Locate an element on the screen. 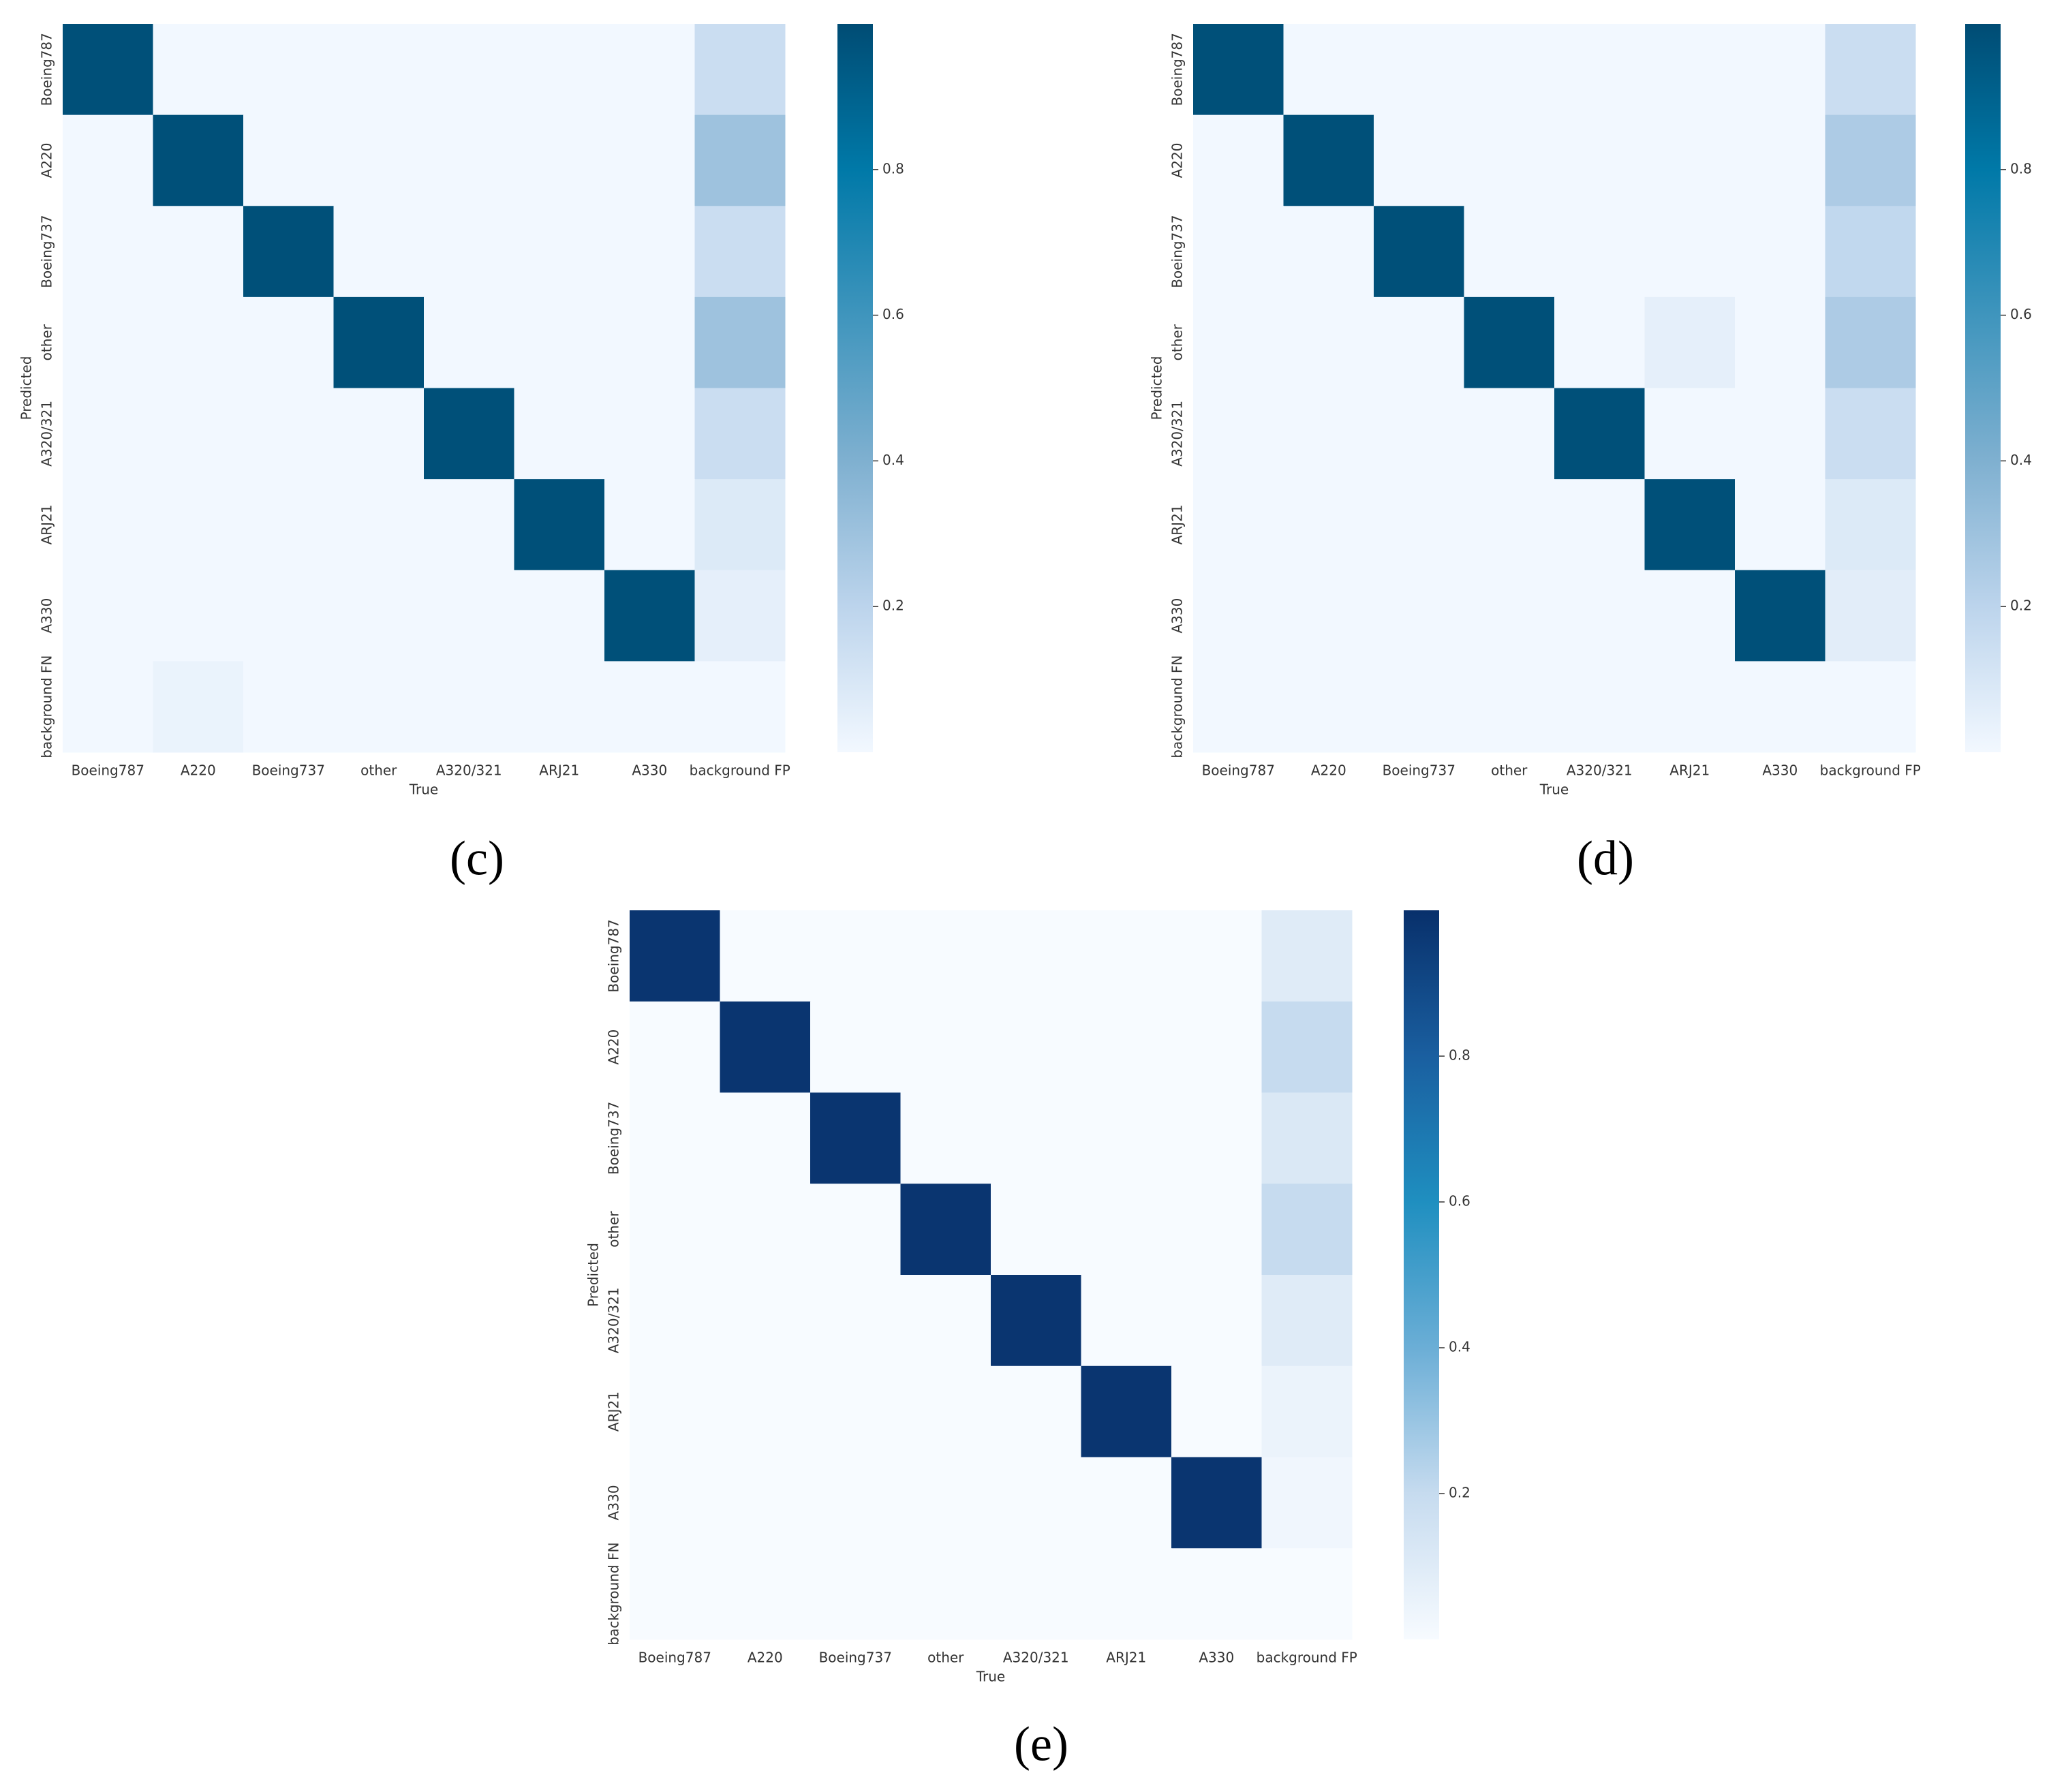 Image resolution: width=2049 pixels, height=1792 pixels. y-tick-label: A220 is located at coordinates (614, 1047).